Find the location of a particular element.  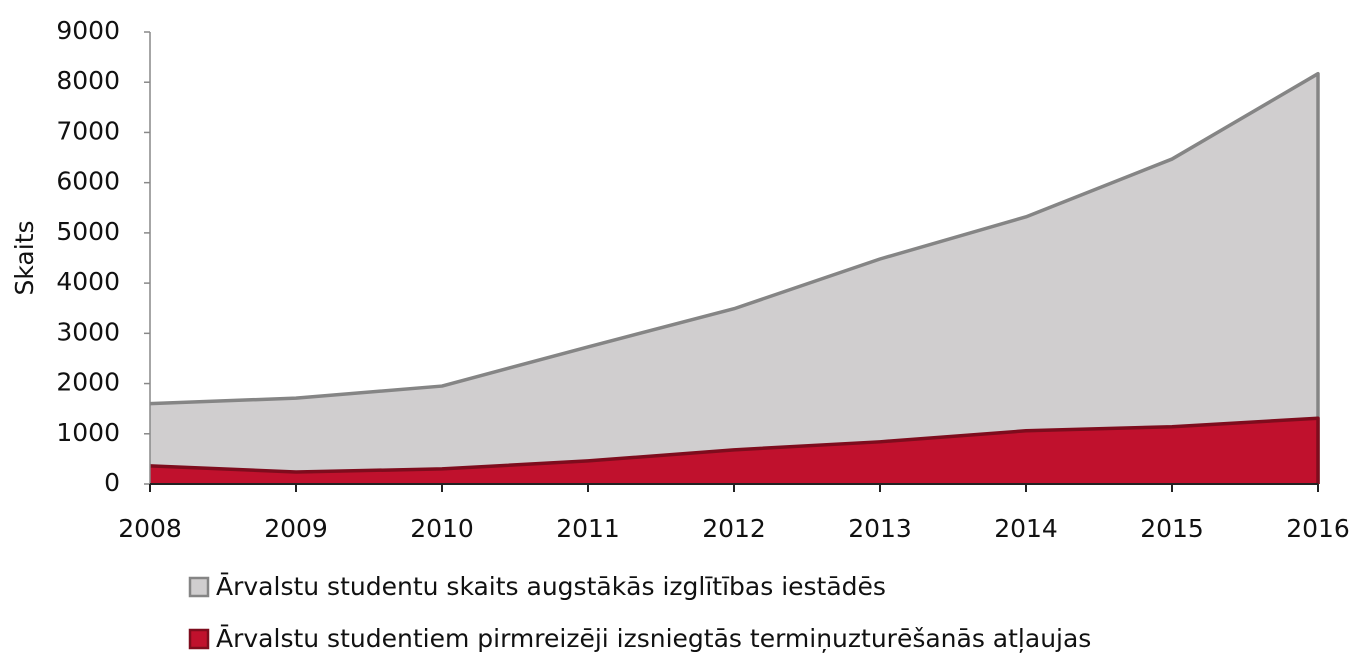

x-tick-label: 2014 is located at coordinates (1026, 528).